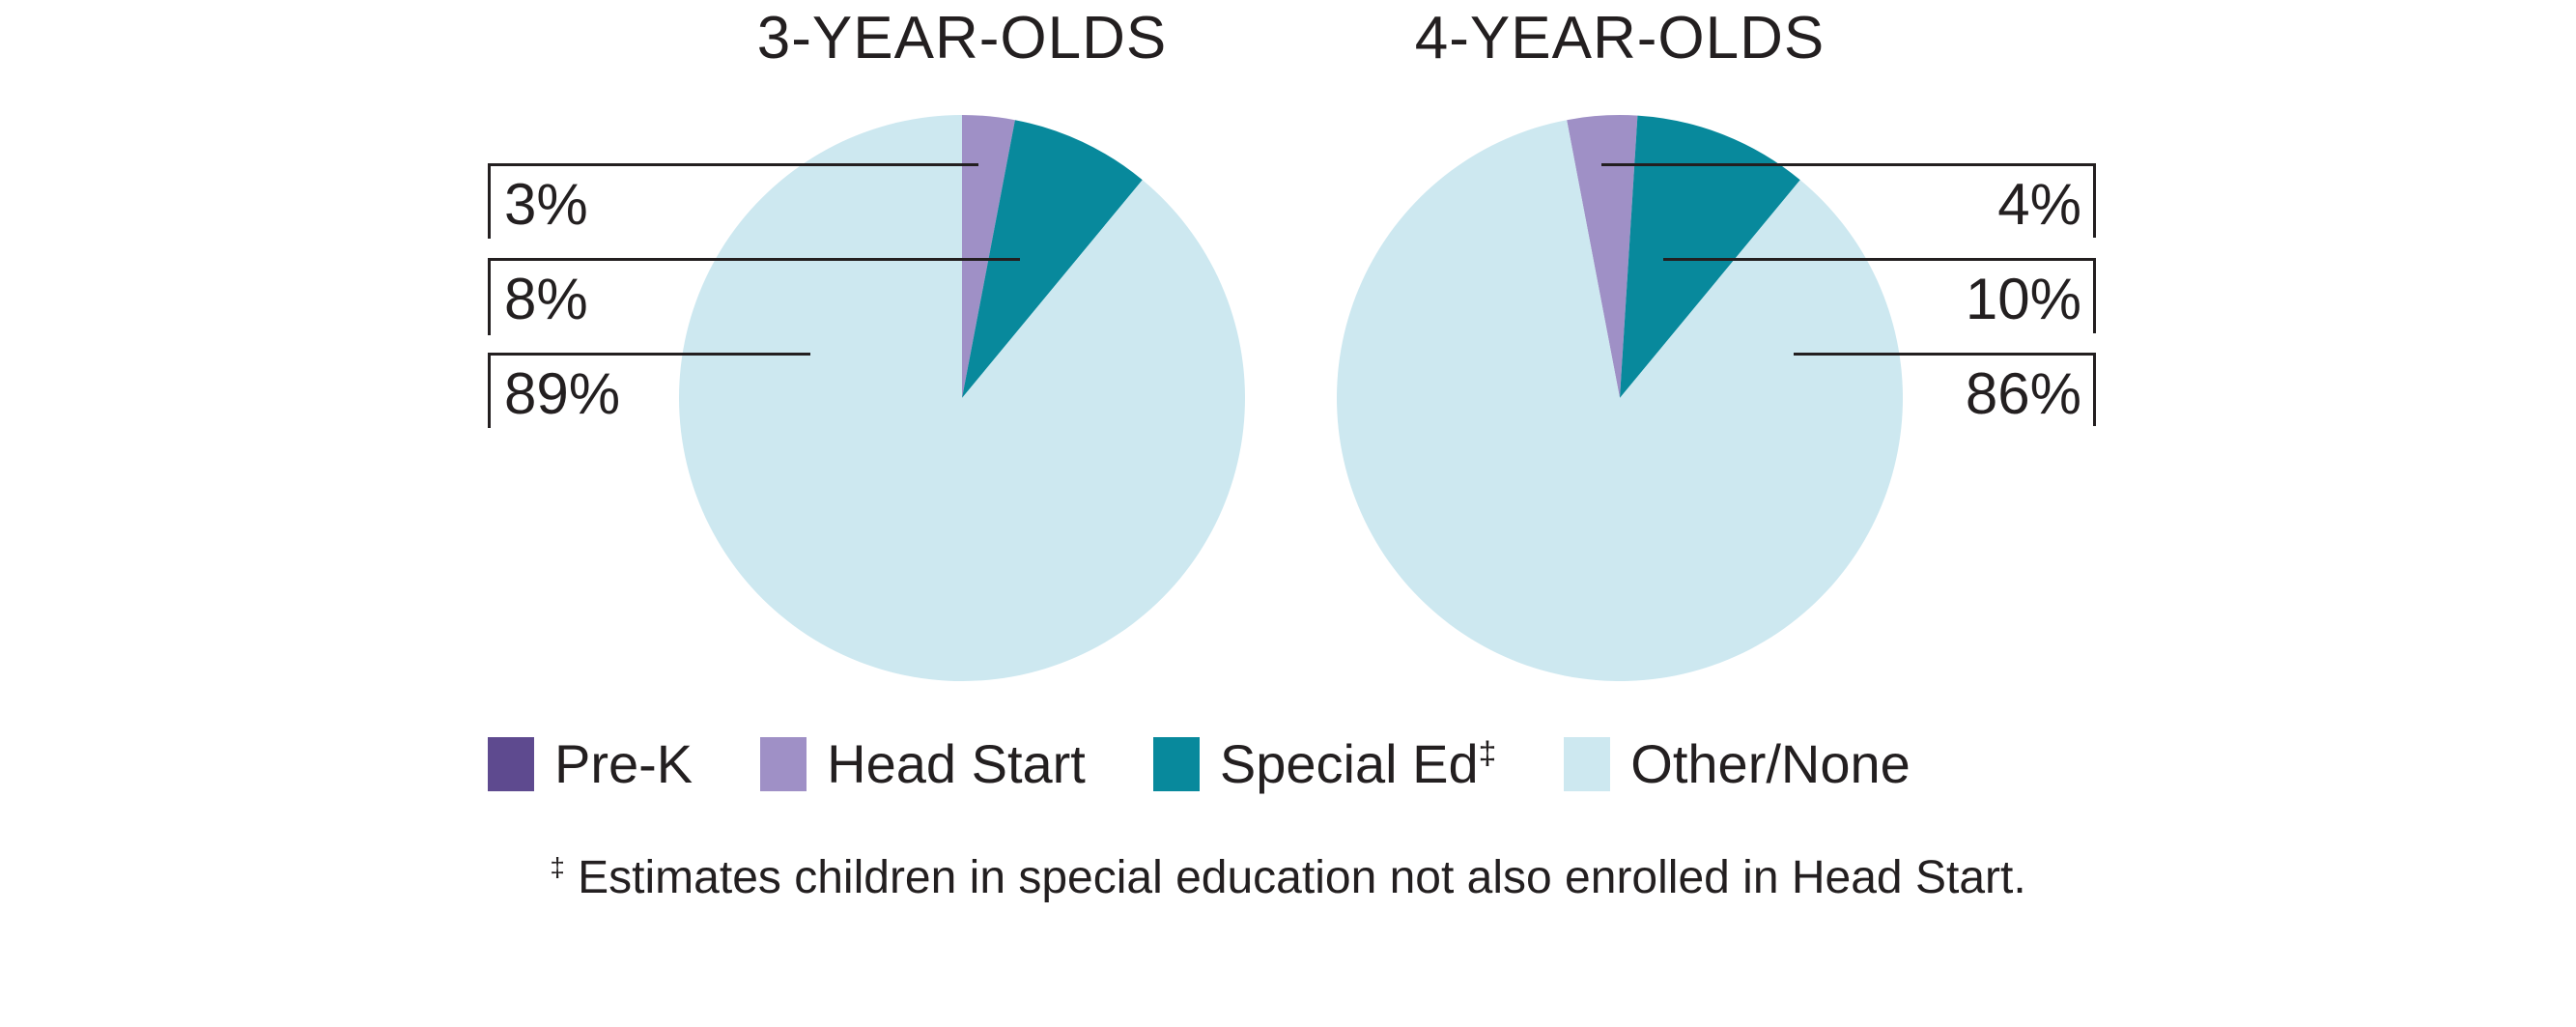  I want to click on leader-line-4pct-horizontal, so click(1848, 164).